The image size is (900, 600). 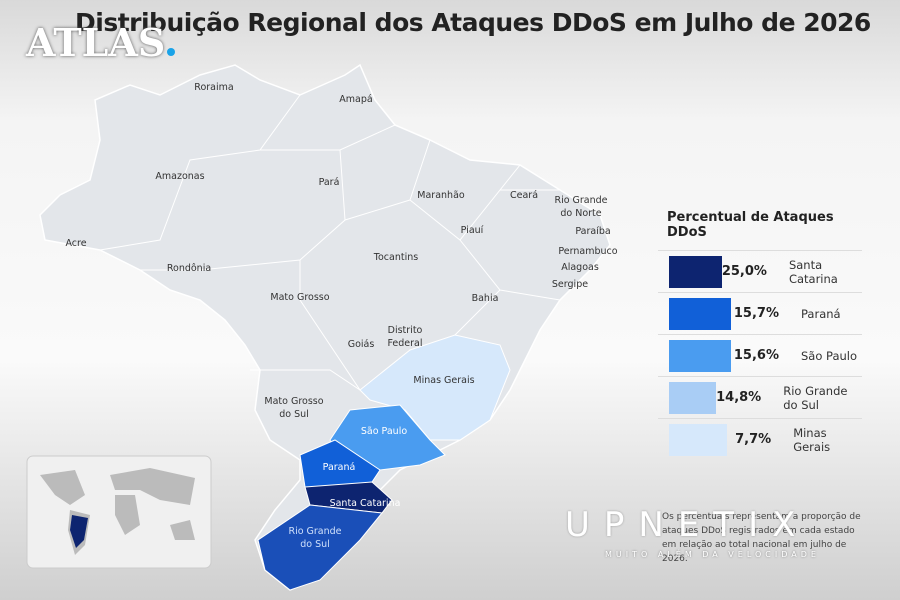 What do you see at coordinates (580, 213) in the screenshot?
I see `state-label: do Norte` at bounding box center [580, 213].